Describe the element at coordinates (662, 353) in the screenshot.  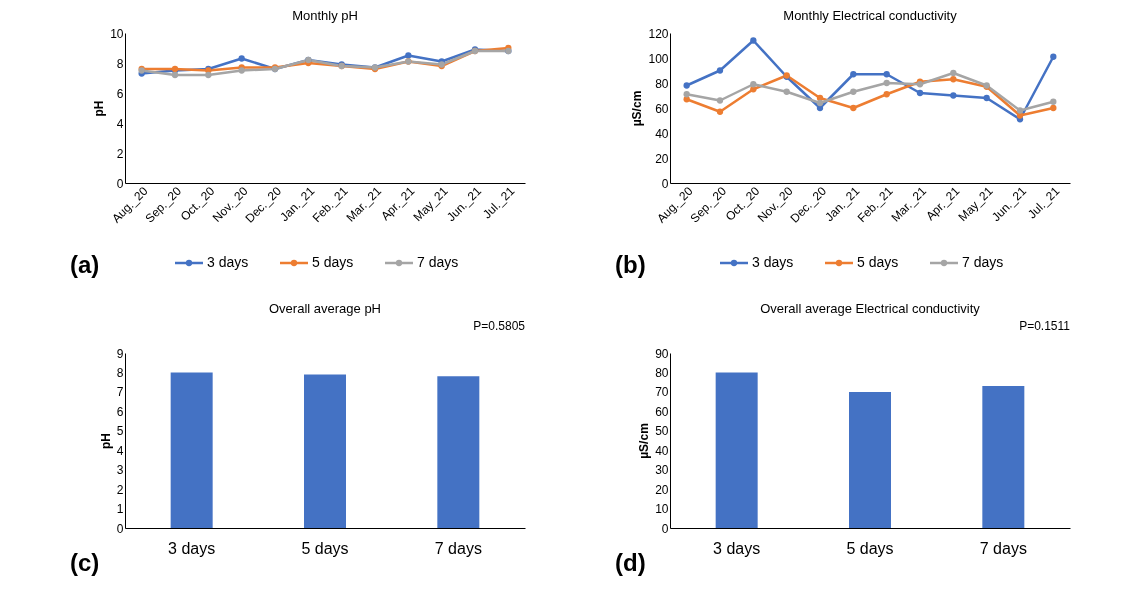
I see `y-tick-label: 90` at that location.